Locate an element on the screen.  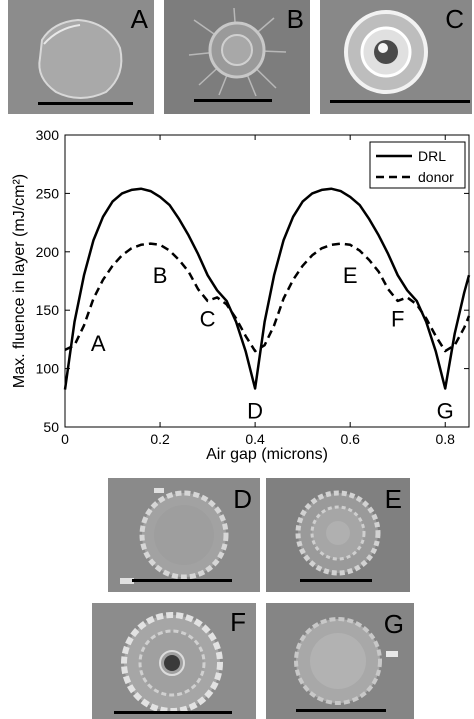
scale-bar-f is located at coordinates (173, 712).